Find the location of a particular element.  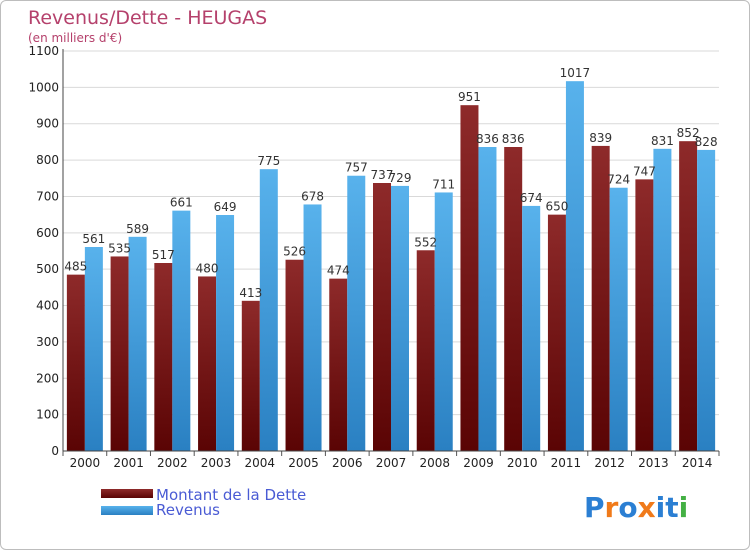

y-tick-label: 100 is located at coordinates (47, 415).